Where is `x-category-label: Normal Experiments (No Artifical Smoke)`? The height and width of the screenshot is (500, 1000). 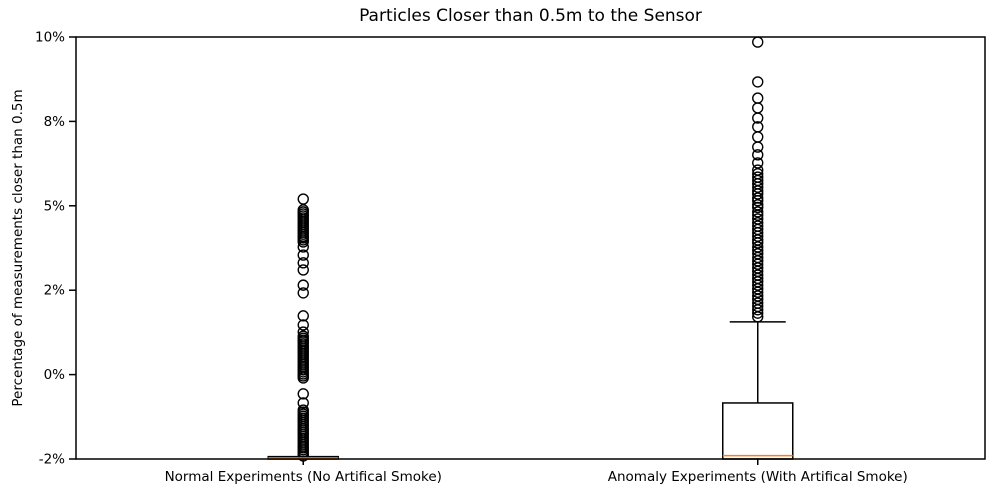 x-category-label: Normal Experiments (No Artifical Smoke) is located at coordinates (303, 477).